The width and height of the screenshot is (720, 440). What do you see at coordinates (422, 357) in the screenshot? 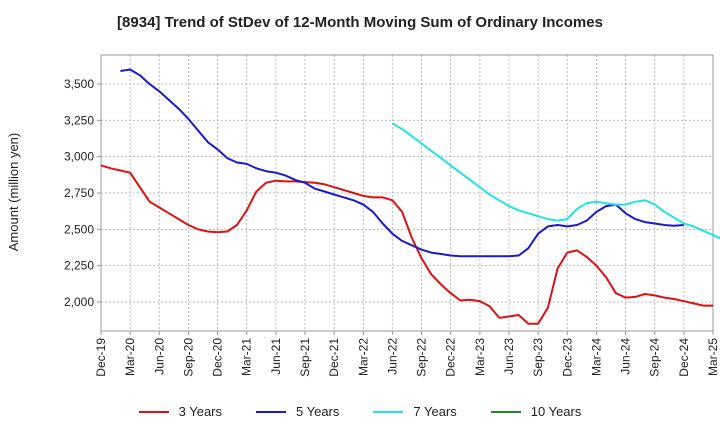
I see `x-tick-label: Sep-22` at bounding box center [422, 357].